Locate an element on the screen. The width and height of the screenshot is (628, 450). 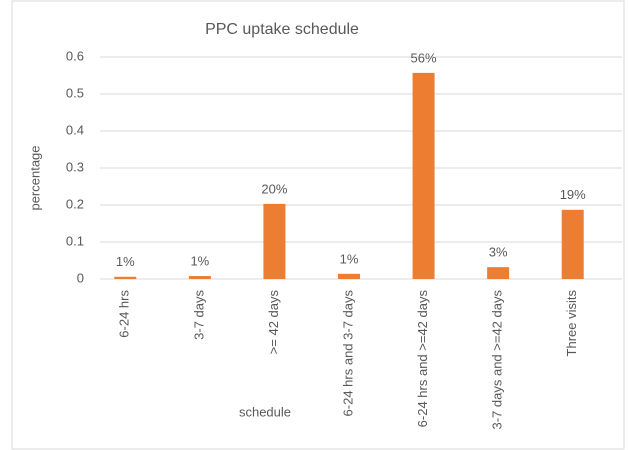
y-tick-label: 0 is located at coordinates (80, 277).